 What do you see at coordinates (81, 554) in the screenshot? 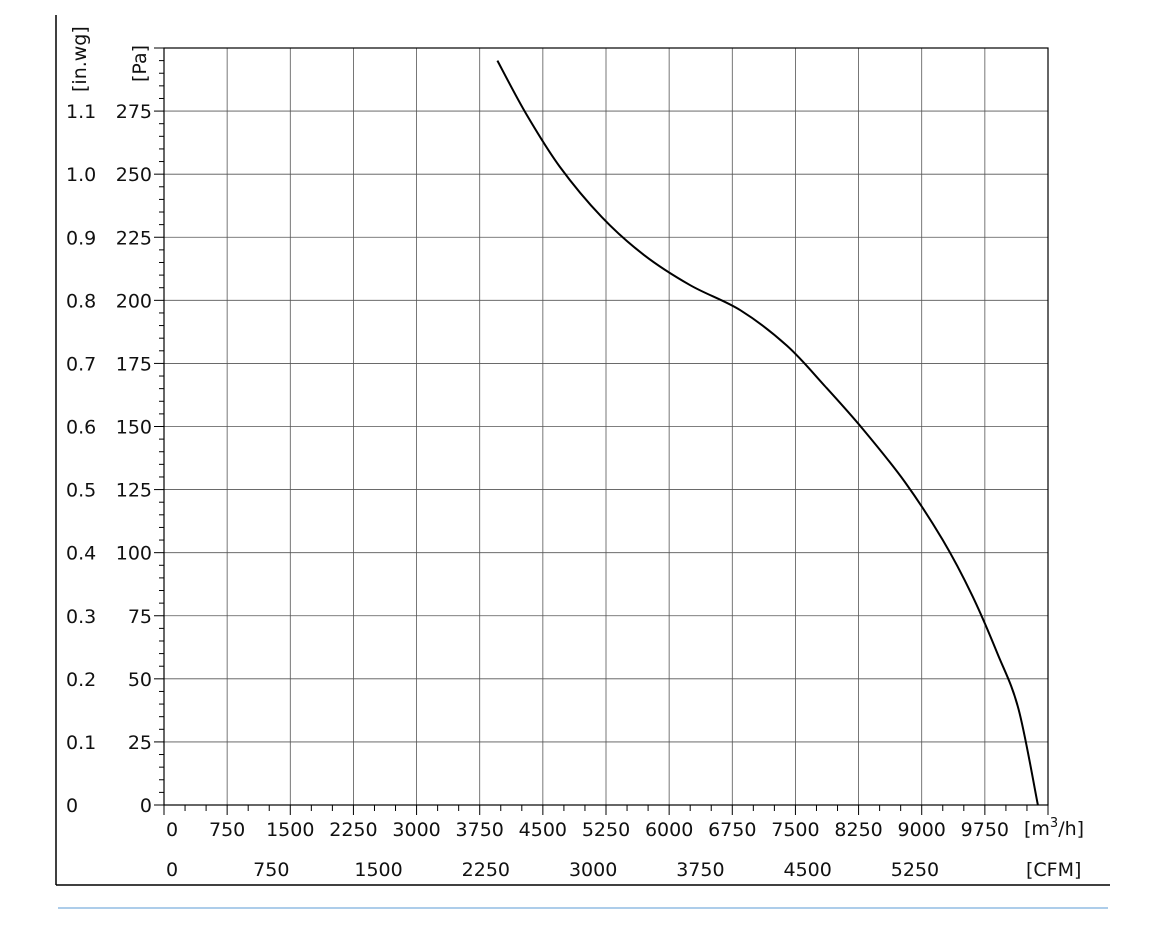
I see `y-tick-label-inwg: 0.4` at bounding box center [81, 554].